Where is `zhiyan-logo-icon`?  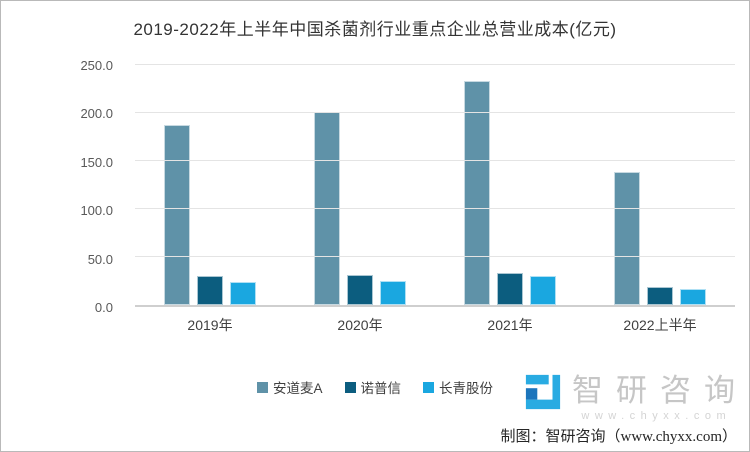
zhiyan-logo-icon is located at coordinates (543, 394).